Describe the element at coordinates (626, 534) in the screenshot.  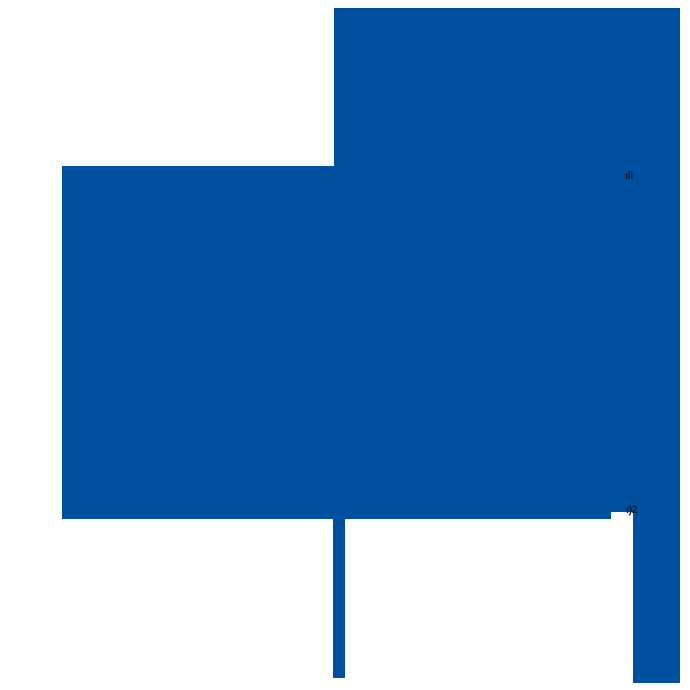
I see `white-notch-lower` at that location.